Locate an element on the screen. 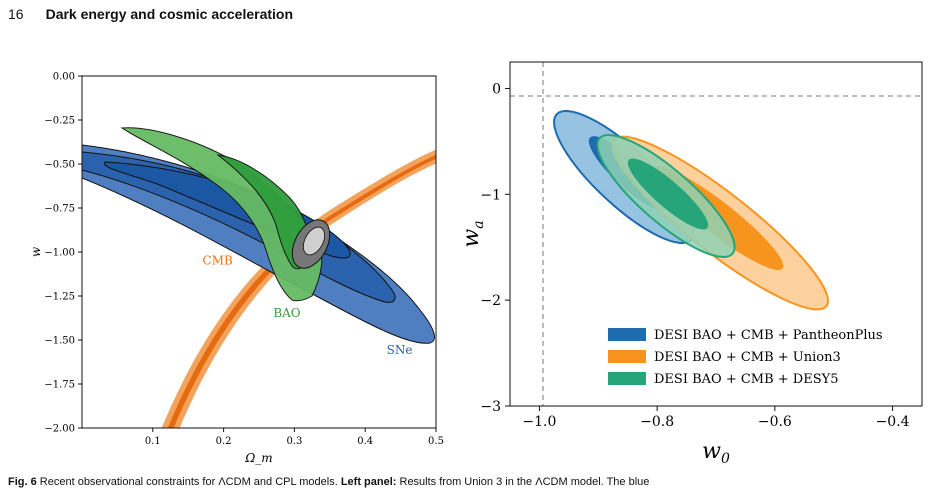  right-xtick-label: −0.6 is located at coordinates (775, 422).